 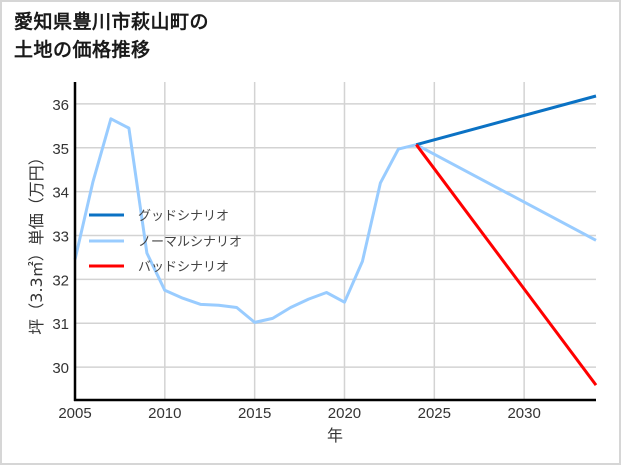 What do you see at coordinates (60, 368) in the screenshot?
I see `y-tick-label: 30` at bounding box center [60, 368].